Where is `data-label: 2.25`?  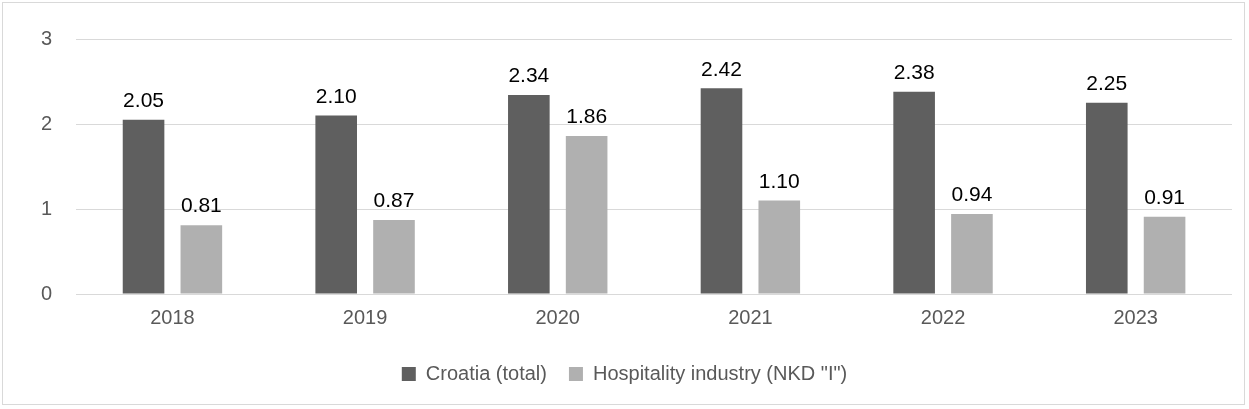
data-label: 2.25 is located at coordinates (1107, 83).